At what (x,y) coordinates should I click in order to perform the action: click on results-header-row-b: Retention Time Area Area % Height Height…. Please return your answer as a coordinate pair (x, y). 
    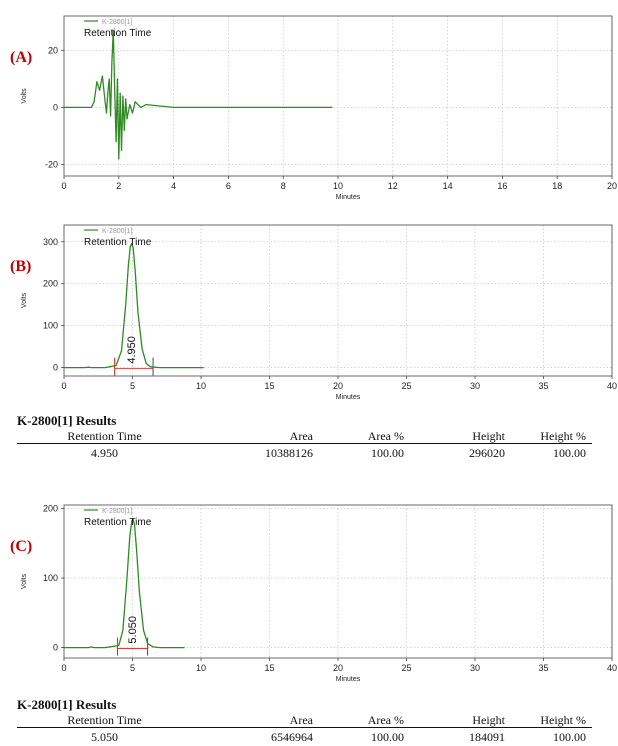
    Looking at the image, I should click on (304, 436).